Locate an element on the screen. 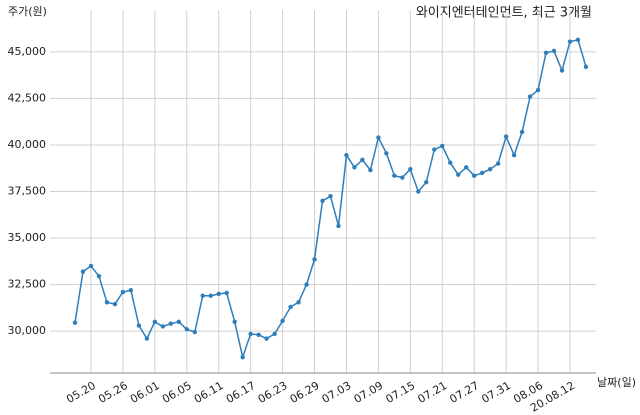  x-tick-label: 05.26 is located at coordinates (113, 392).